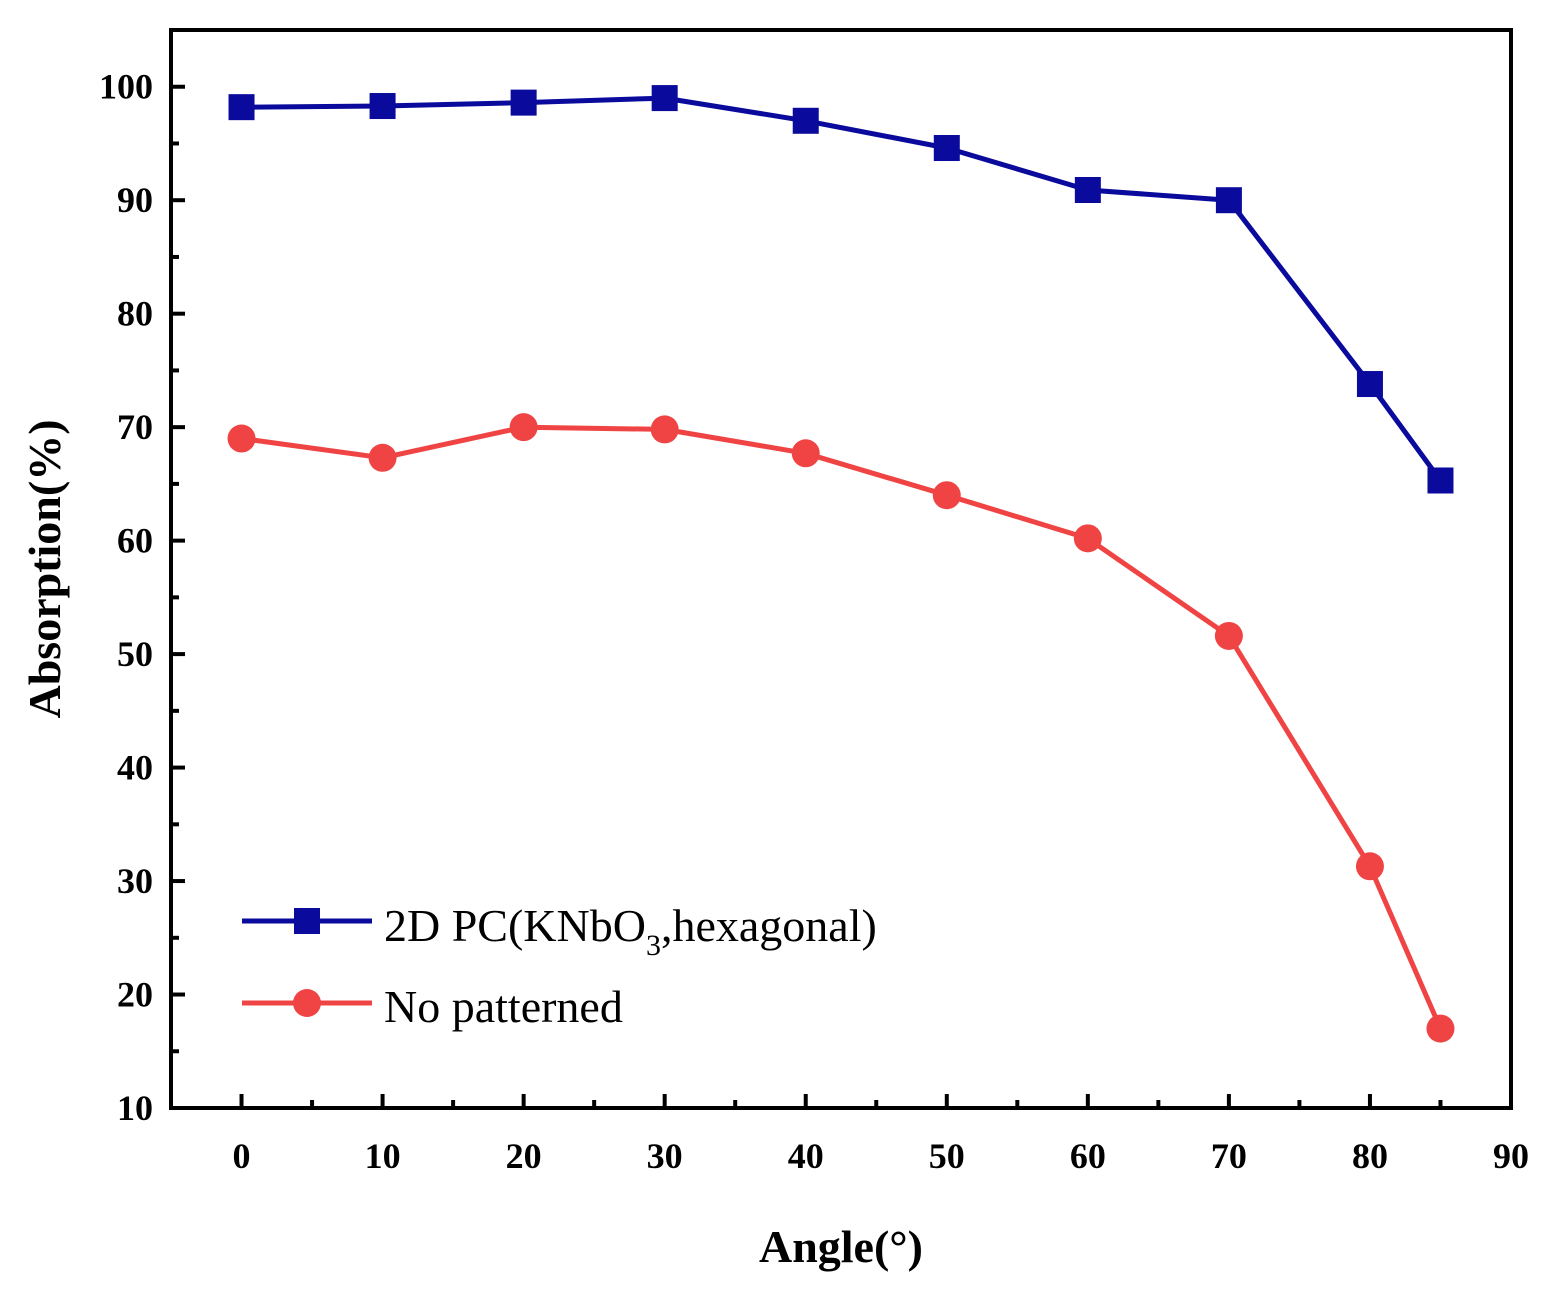 The image size is (1551, 1294). Describe the element at coordinates (142, 597) in the screenshot. I see `y-axis-ticks: 10 20 30 40 50 60 70 80 90 100` at that location.